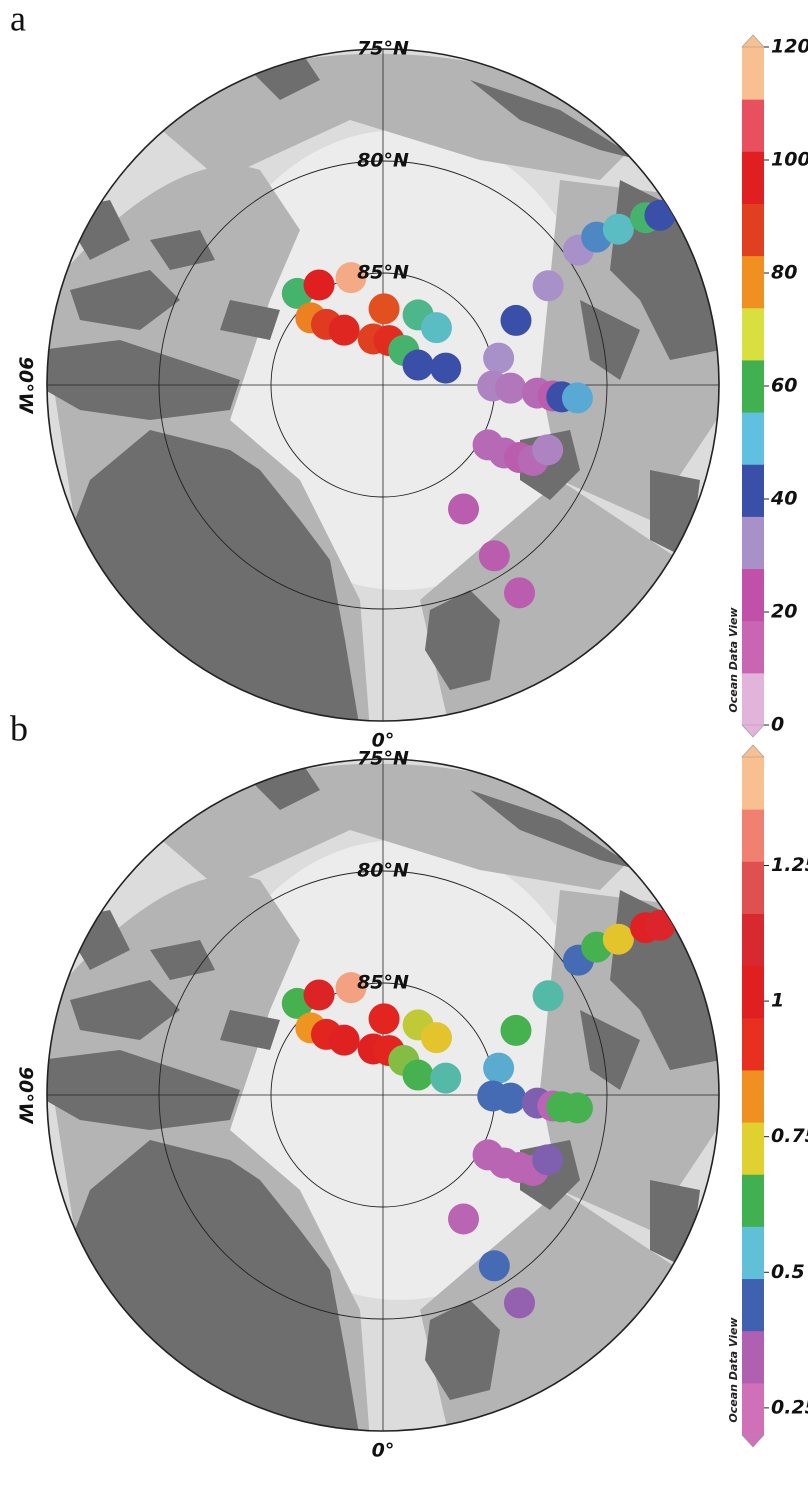 This screenshot has width=808, height=1509. I want to click on colorbar-tick-label: 0.25, so click(789, 1407).